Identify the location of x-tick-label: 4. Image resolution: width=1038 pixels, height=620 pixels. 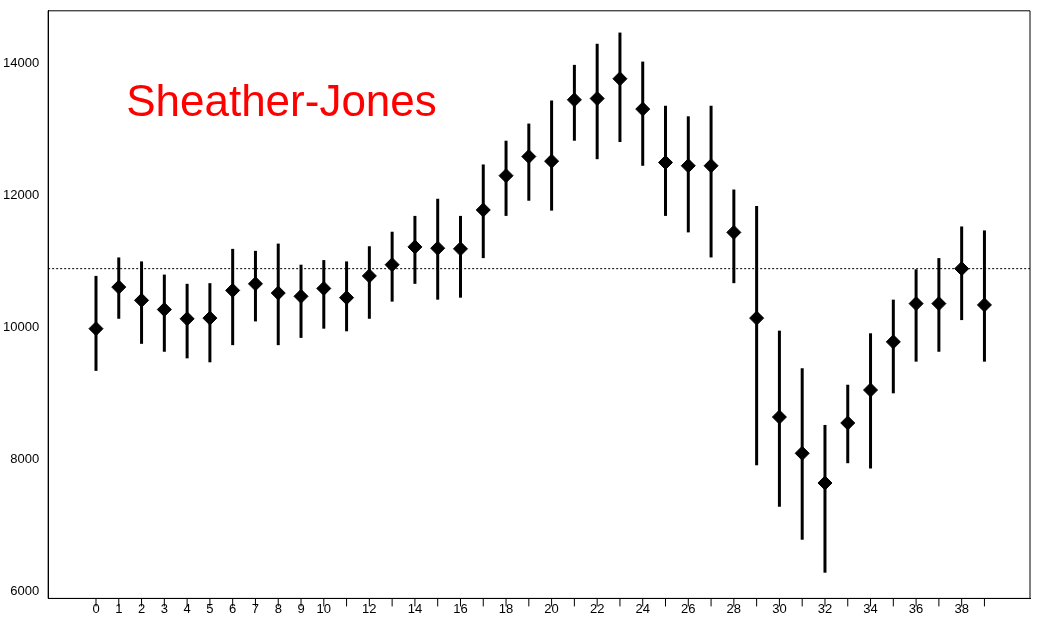
(187, 608).